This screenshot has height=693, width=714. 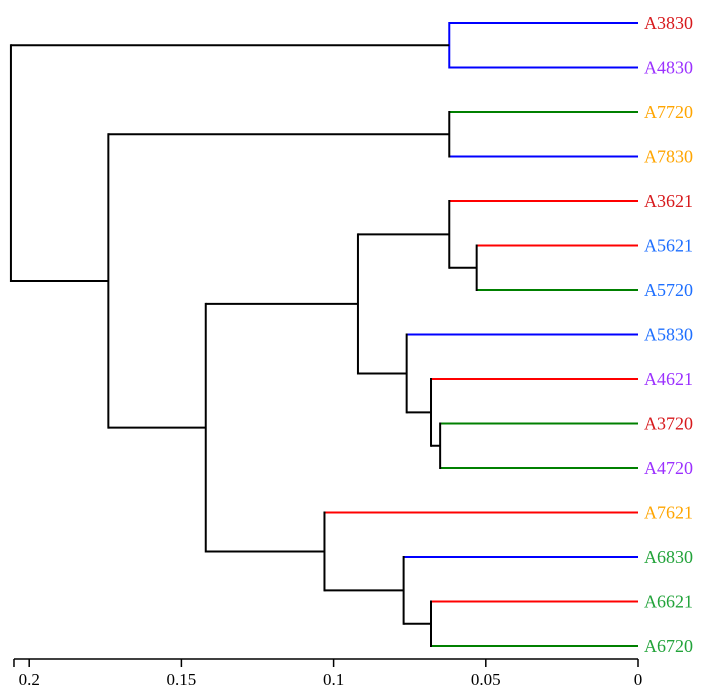 I want to click on leaf-label: A5720, so click(x=668, y=290).